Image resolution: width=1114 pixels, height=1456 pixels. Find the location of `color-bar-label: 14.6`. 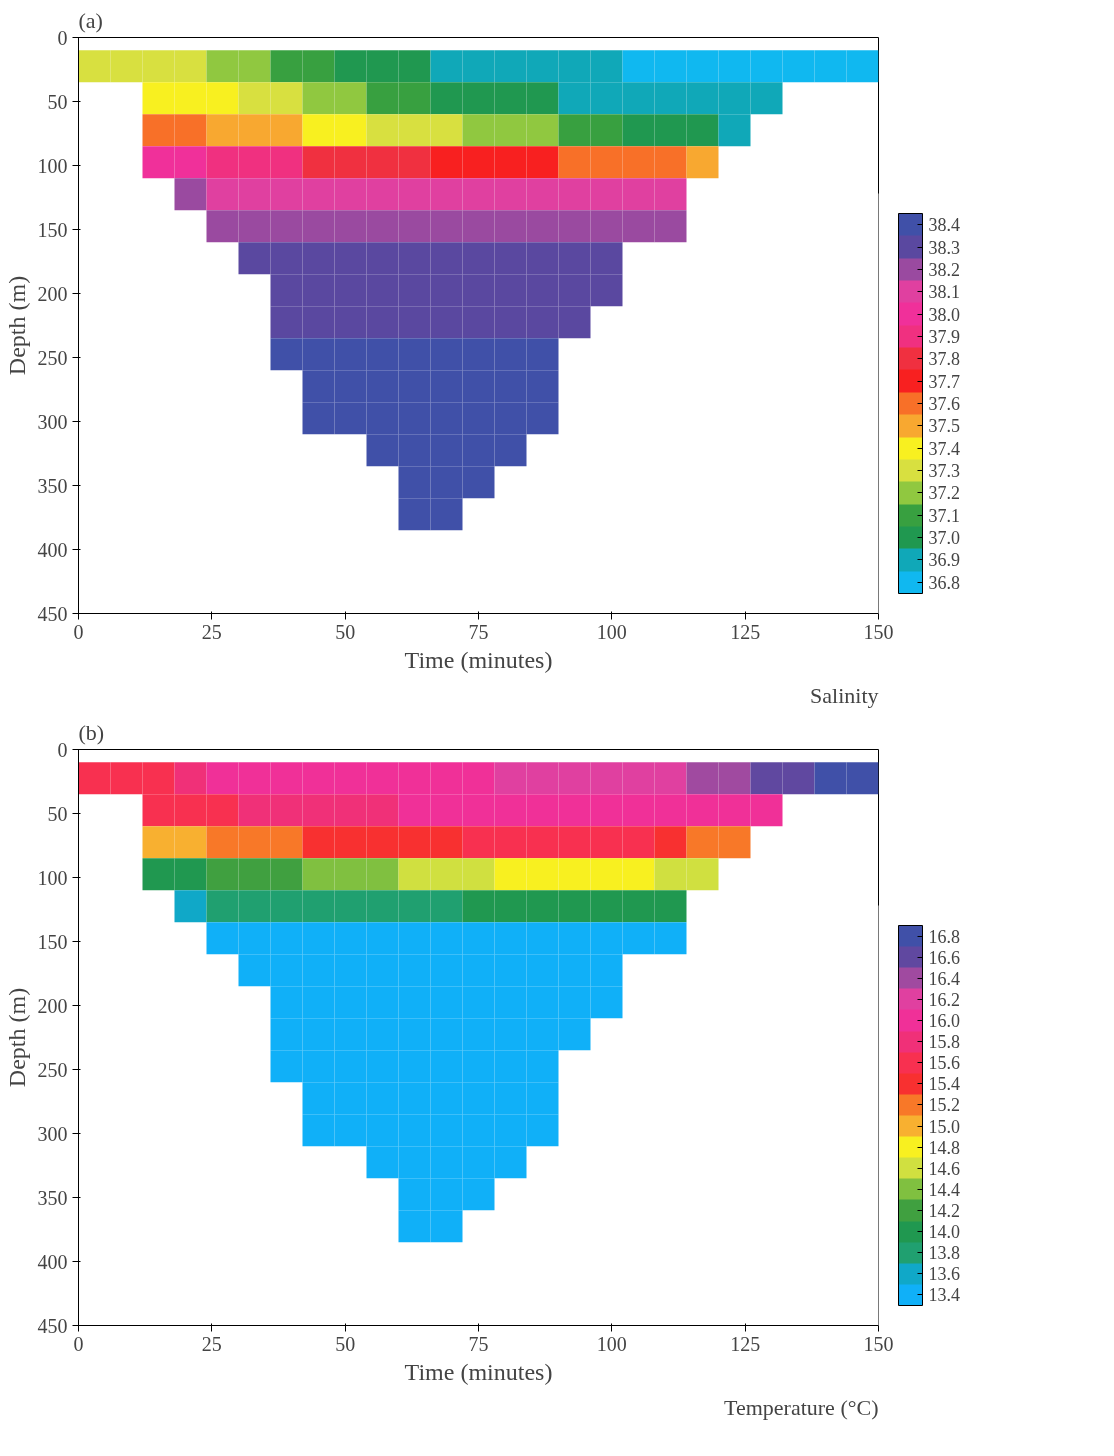

color-bar-label: 14.6 is located at coordinates (944, 1168).